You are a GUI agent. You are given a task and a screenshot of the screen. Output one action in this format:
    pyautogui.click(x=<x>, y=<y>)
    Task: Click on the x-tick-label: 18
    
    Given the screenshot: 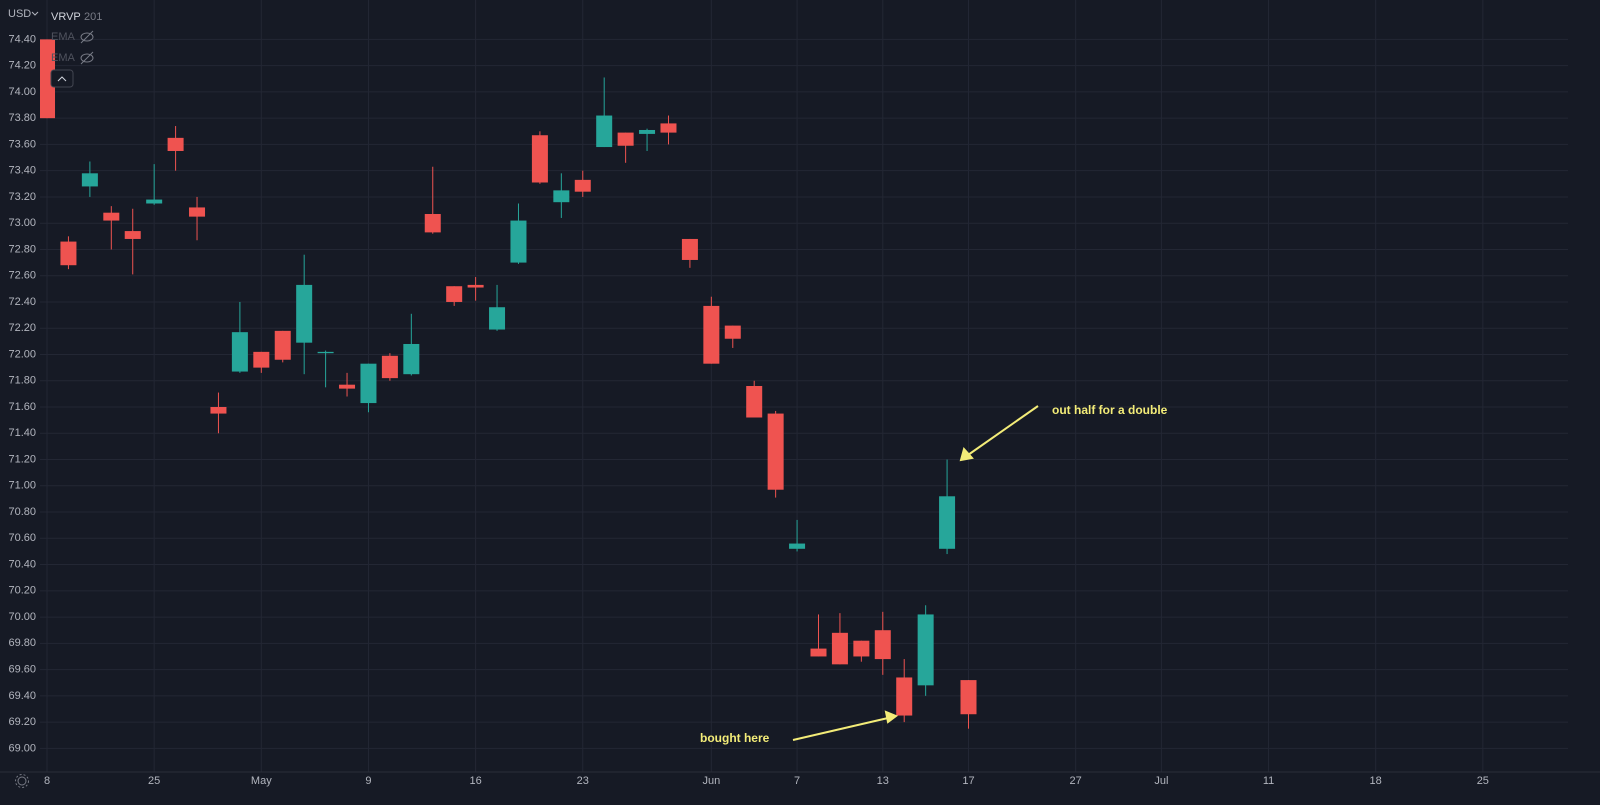 What is the action you would take?
    pyautogui.click(x=1376, y=781)
    